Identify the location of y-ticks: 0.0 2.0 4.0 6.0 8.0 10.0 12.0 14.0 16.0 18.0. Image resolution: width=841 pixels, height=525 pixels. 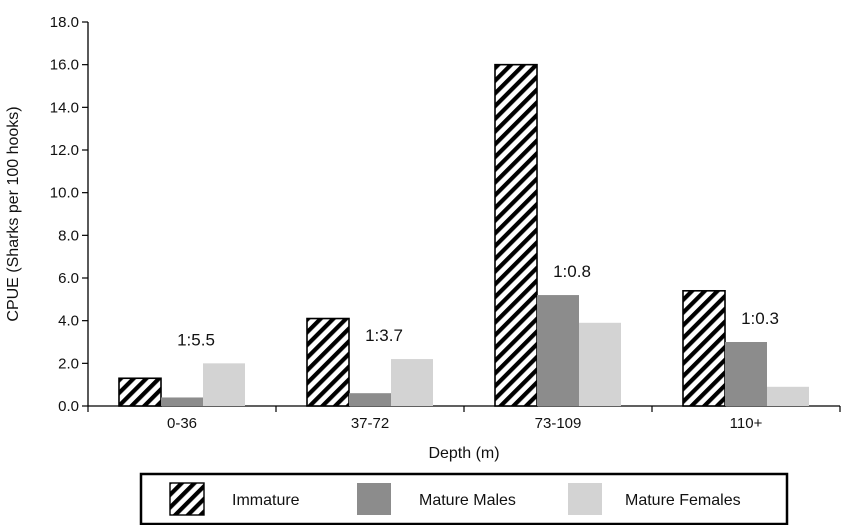
(69, 214).